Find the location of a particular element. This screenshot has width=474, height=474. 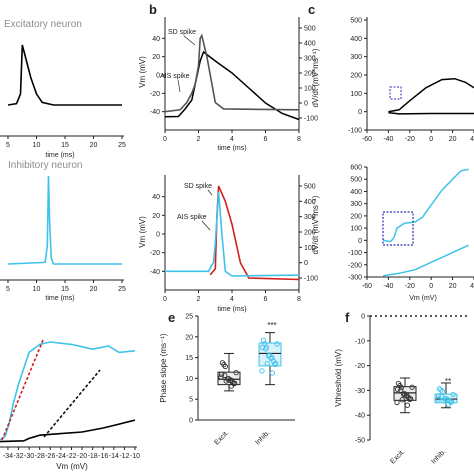

y-tick-label: -40 is located at coordinates (360, 416).